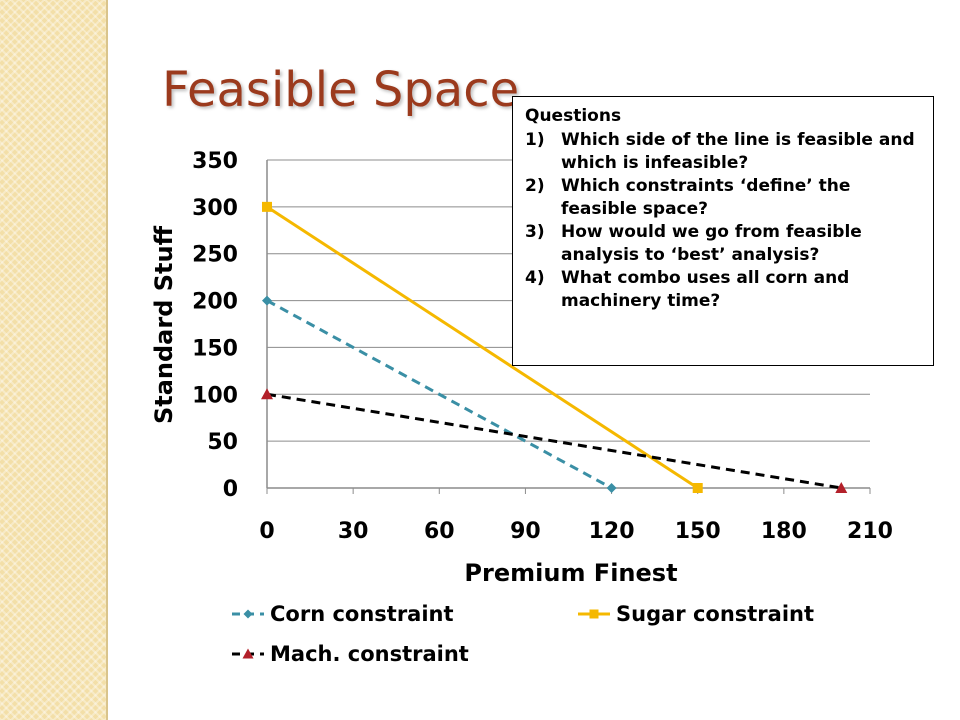  I want to click on sidebar-divider, so click(107, 360).